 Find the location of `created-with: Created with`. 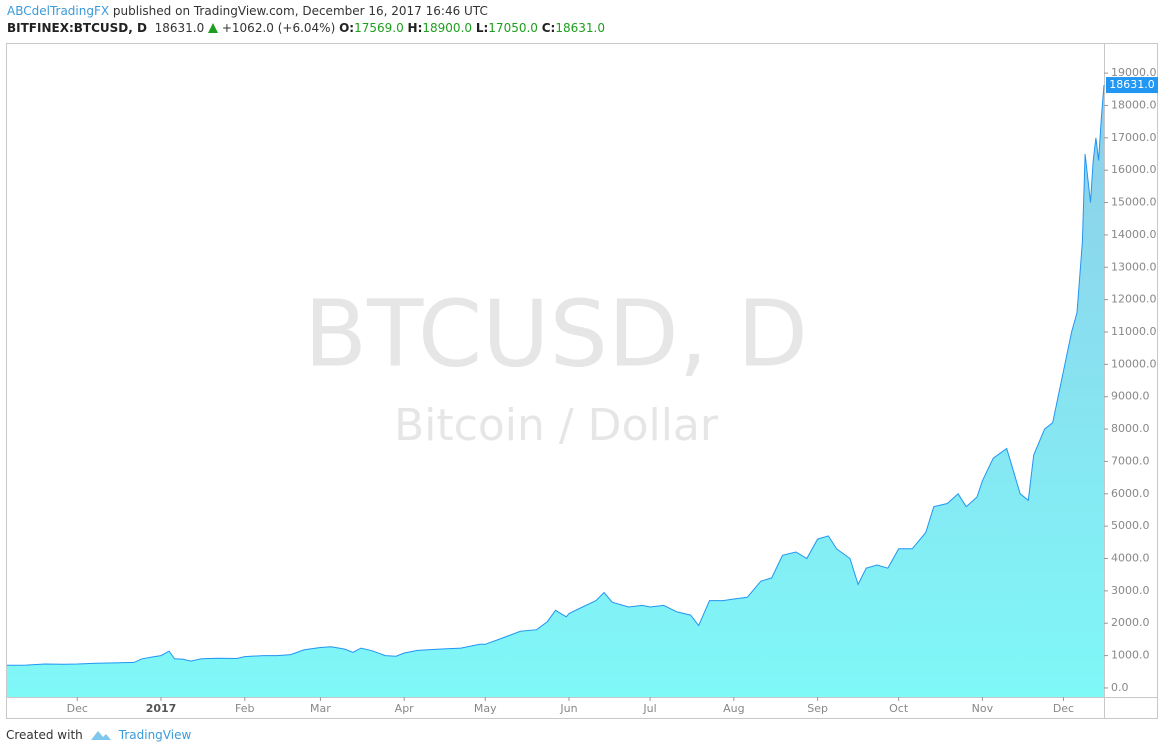

created-with: Created with is located at coordinates (44, 735).